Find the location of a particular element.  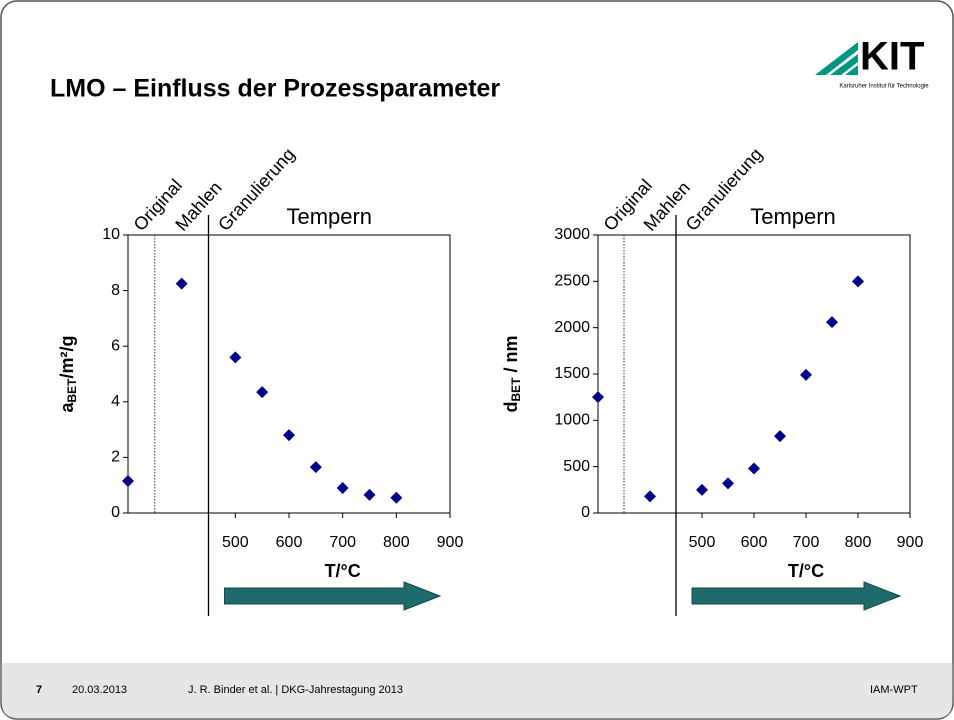

footer-date: 20.03.2013 is located at coordinates (99, 690).